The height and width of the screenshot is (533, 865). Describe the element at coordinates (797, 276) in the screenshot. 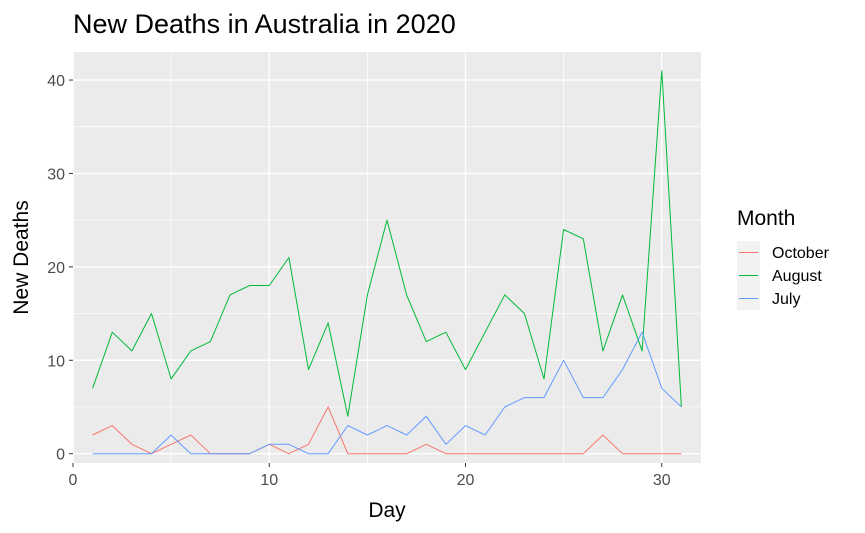

I see `legend-label-august: August` at that location.